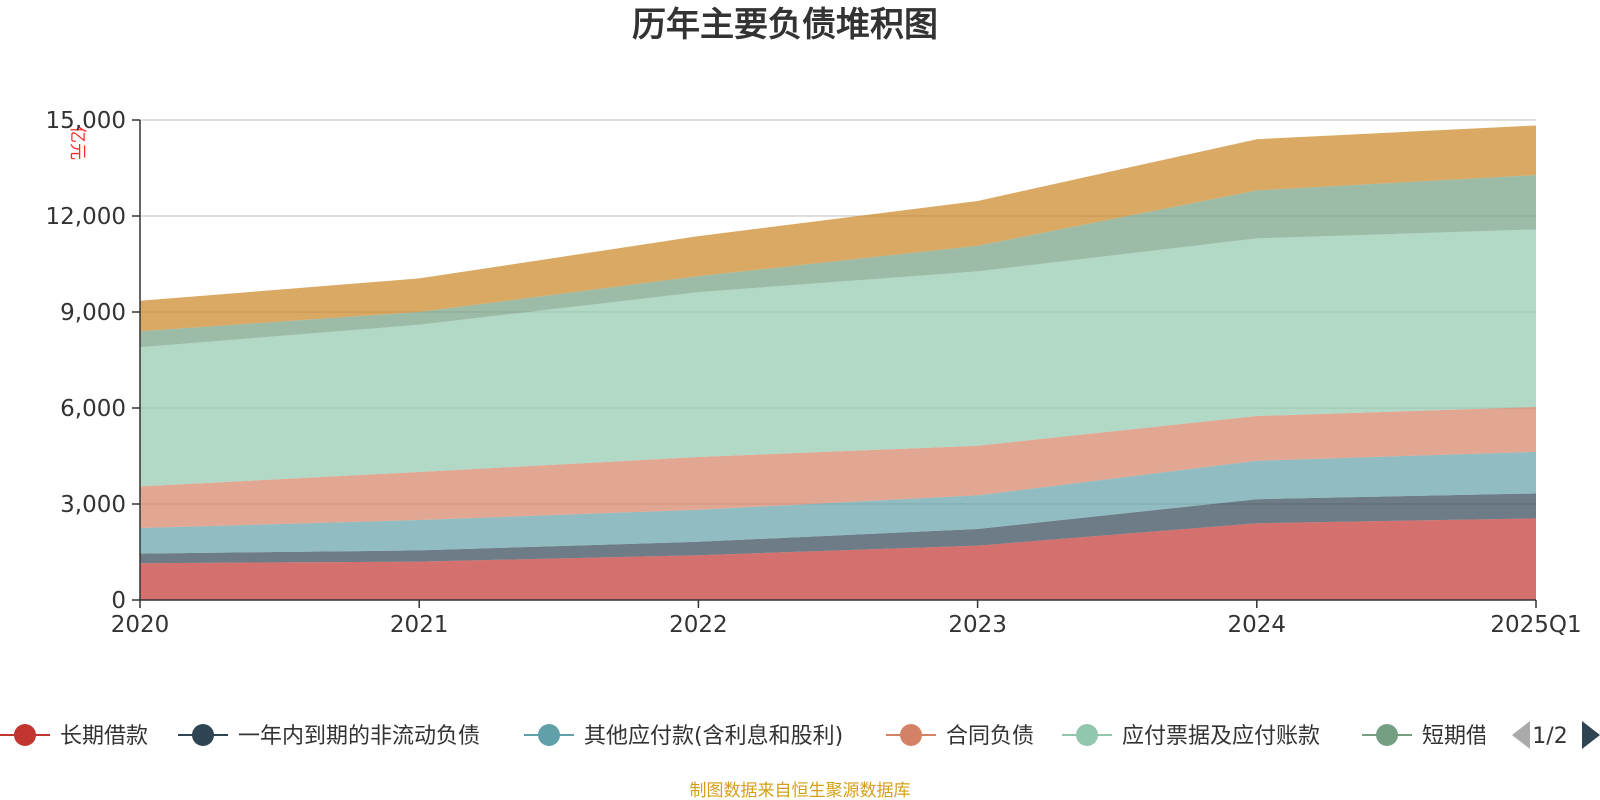  Describe the element at coordinates (785, 25) in the screenshot. I see `chart-title: 历年主要负债堆积图` at that location.